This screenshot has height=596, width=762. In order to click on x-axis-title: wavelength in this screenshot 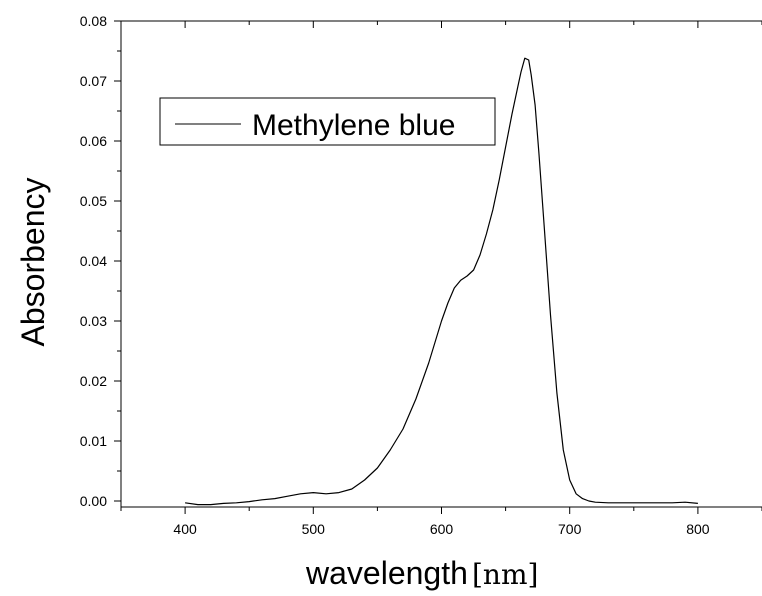, I will do `click(386, 573)`.